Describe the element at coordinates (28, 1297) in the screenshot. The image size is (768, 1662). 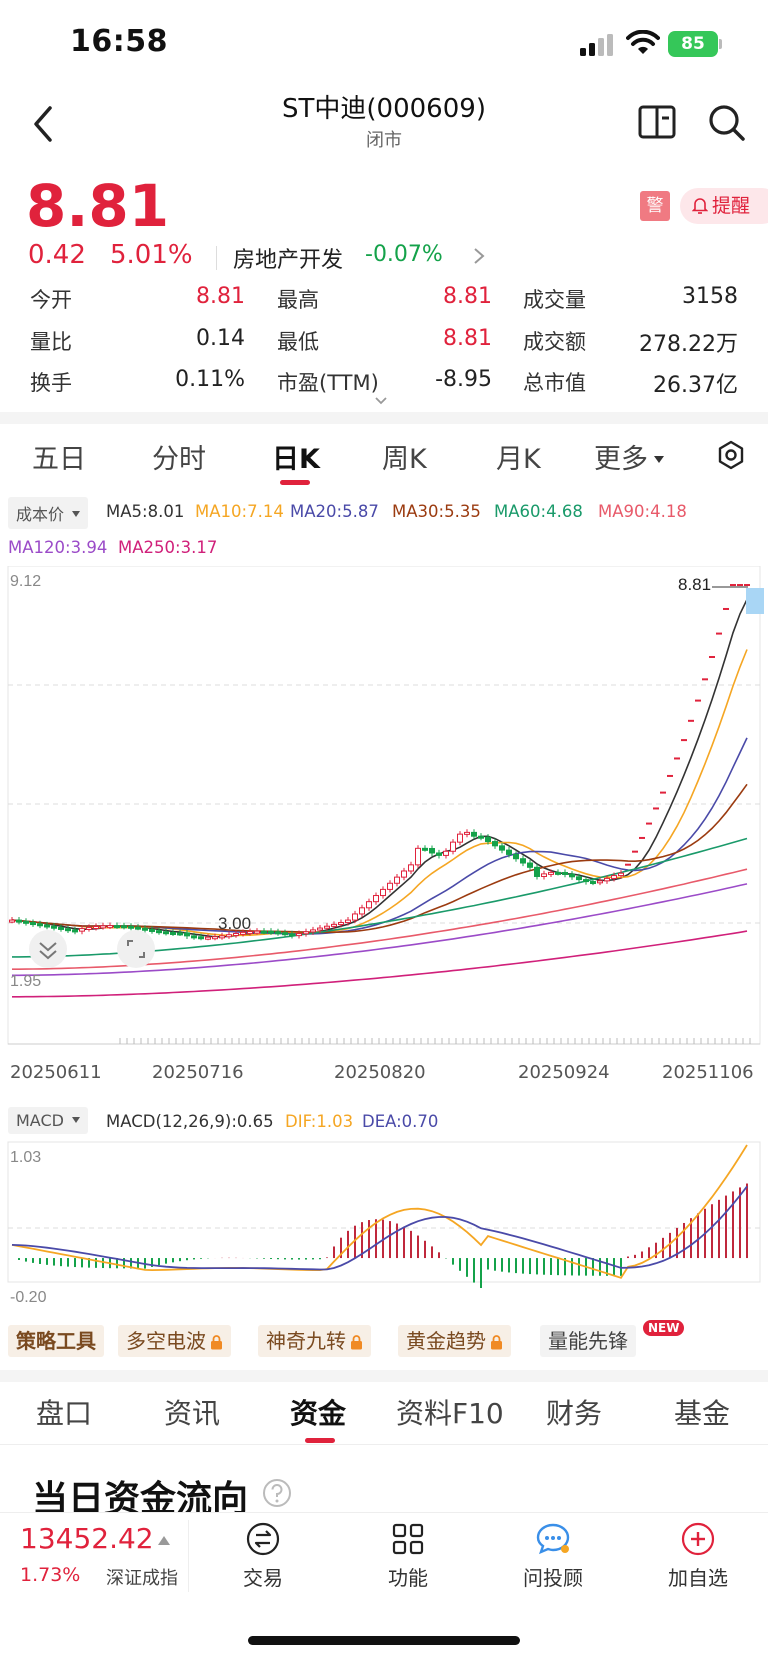
I see `macd-y-min-label: -0.20` at that location.